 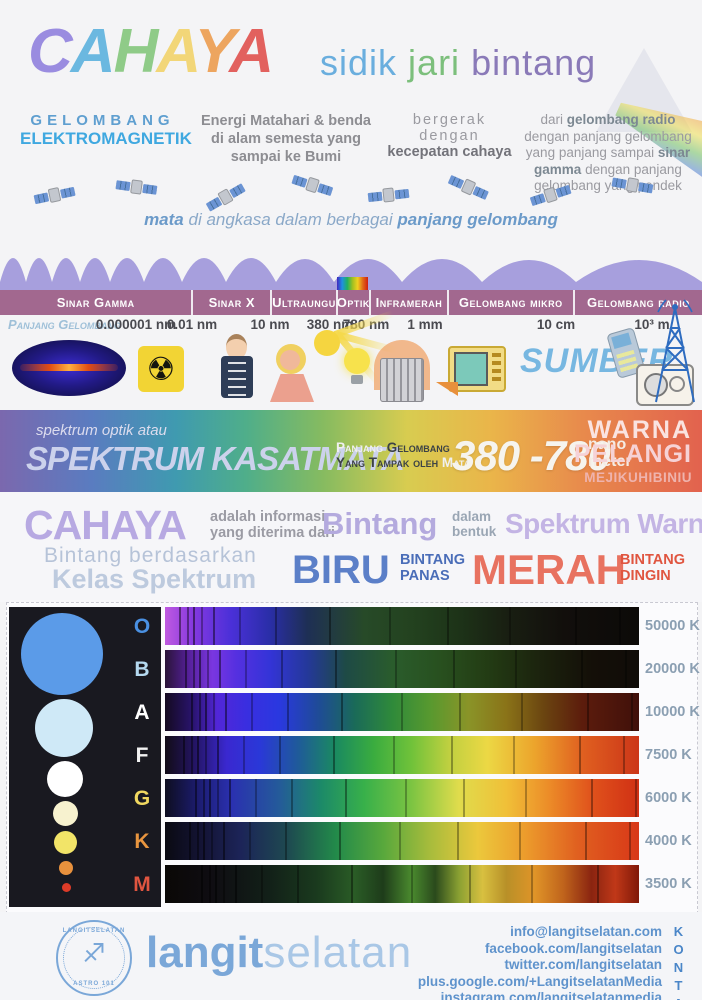 What do you see at coordinates (279, 952) in the screenshot?
I see `langitselatan-wordmark: langitselatan` at bounding box center [279, 952].